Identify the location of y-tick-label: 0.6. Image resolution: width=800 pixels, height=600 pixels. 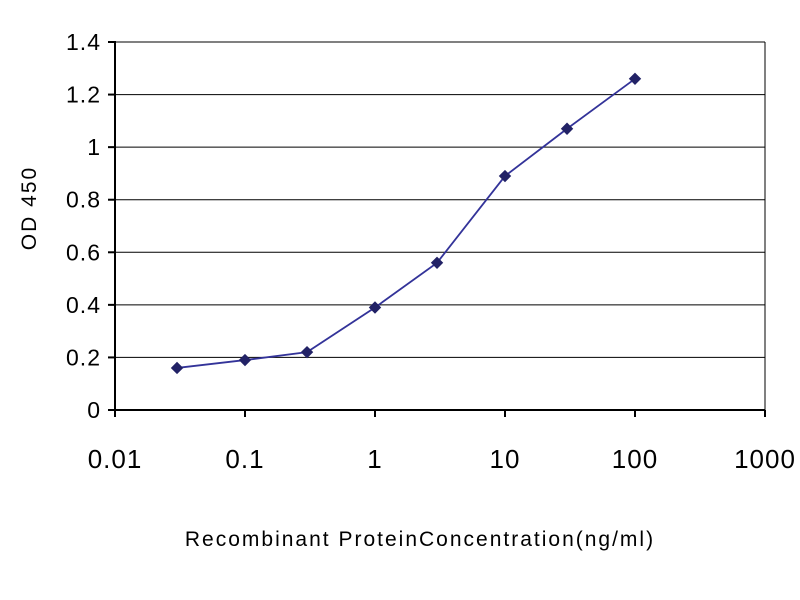
(83, 252).